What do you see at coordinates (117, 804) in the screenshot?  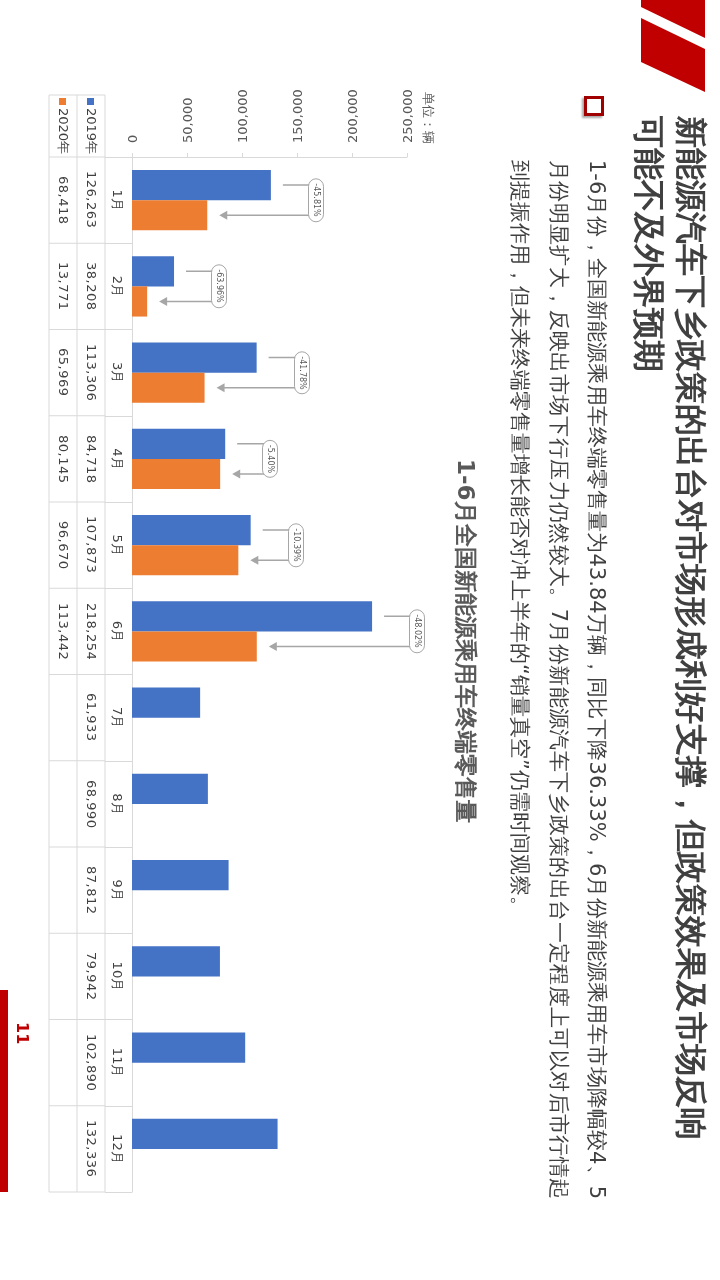 I see `y-tick-label: 8月` at bounding box center [117, 804].